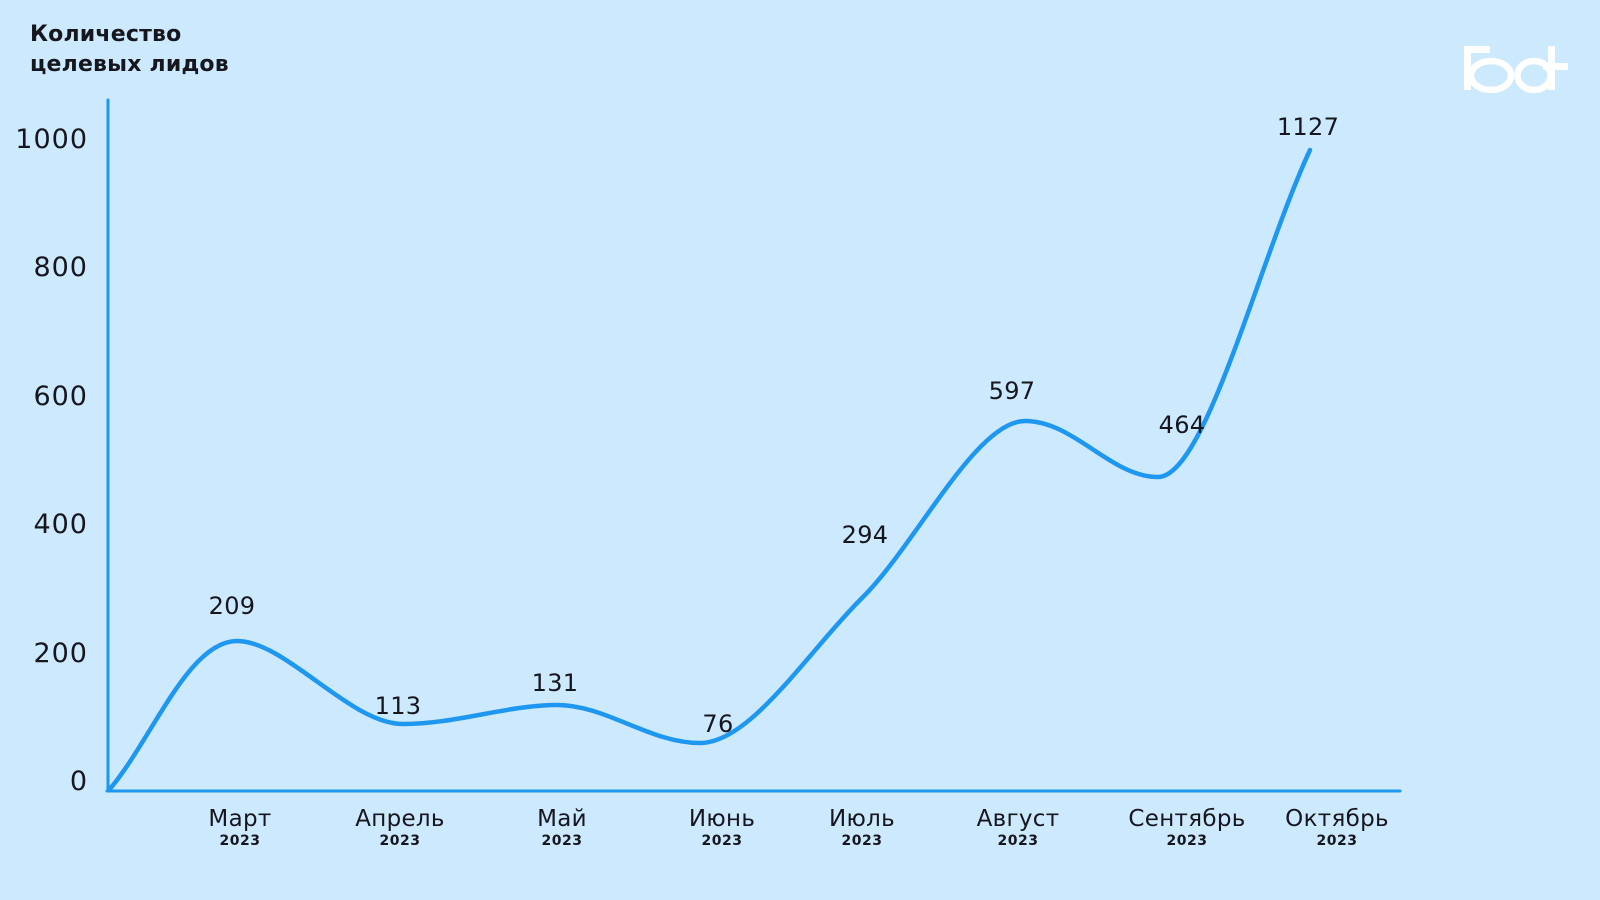 This screenshot has height=900, width=1600. What do you see at coordinates (129, 50) in the screenshot?
I see `chart-title: Количество целевых лидов` at bounding box center [129, 50].